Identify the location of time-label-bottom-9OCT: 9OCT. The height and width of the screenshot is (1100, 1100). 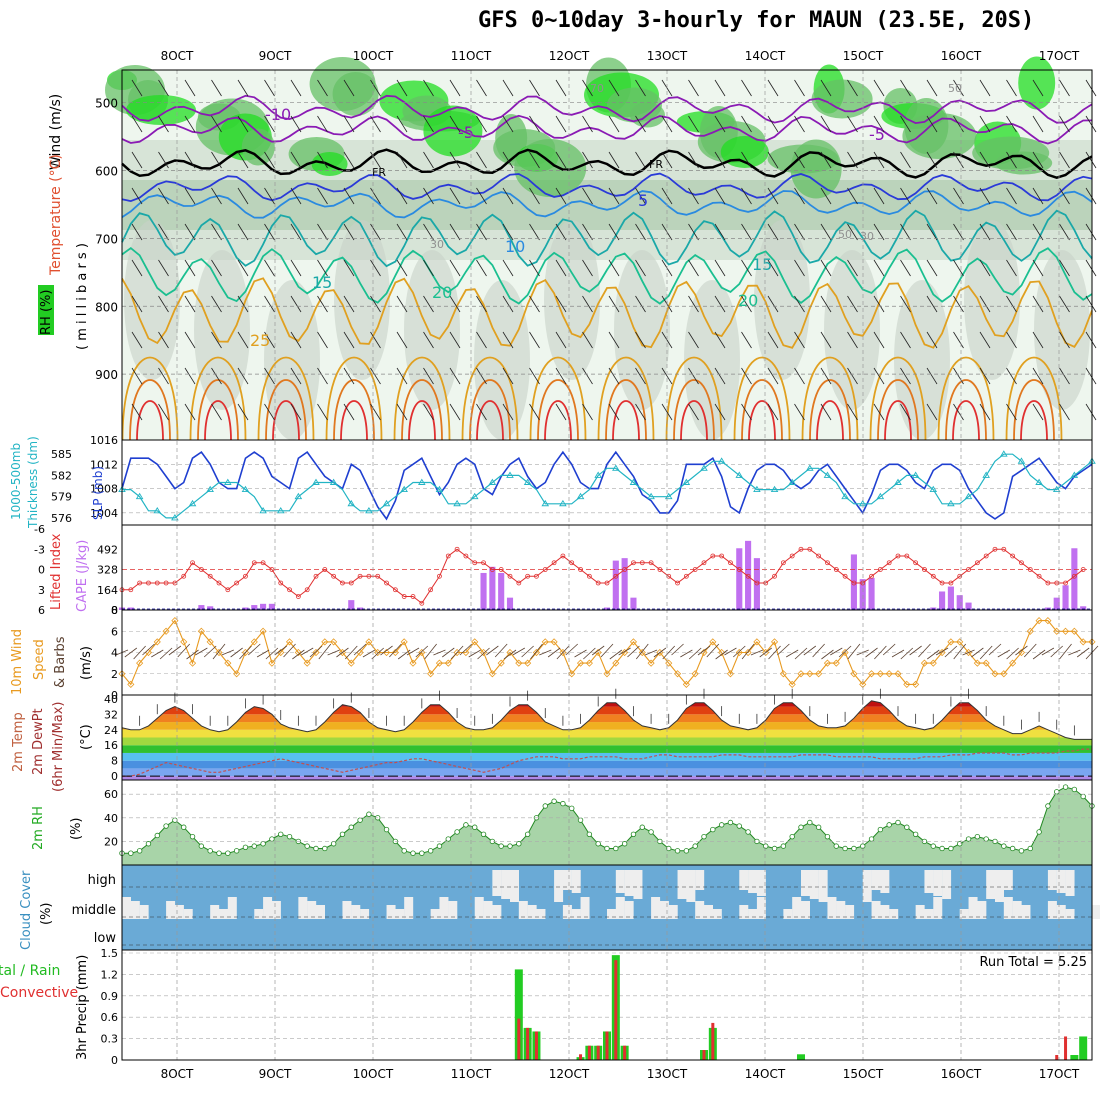
(275, 1074).